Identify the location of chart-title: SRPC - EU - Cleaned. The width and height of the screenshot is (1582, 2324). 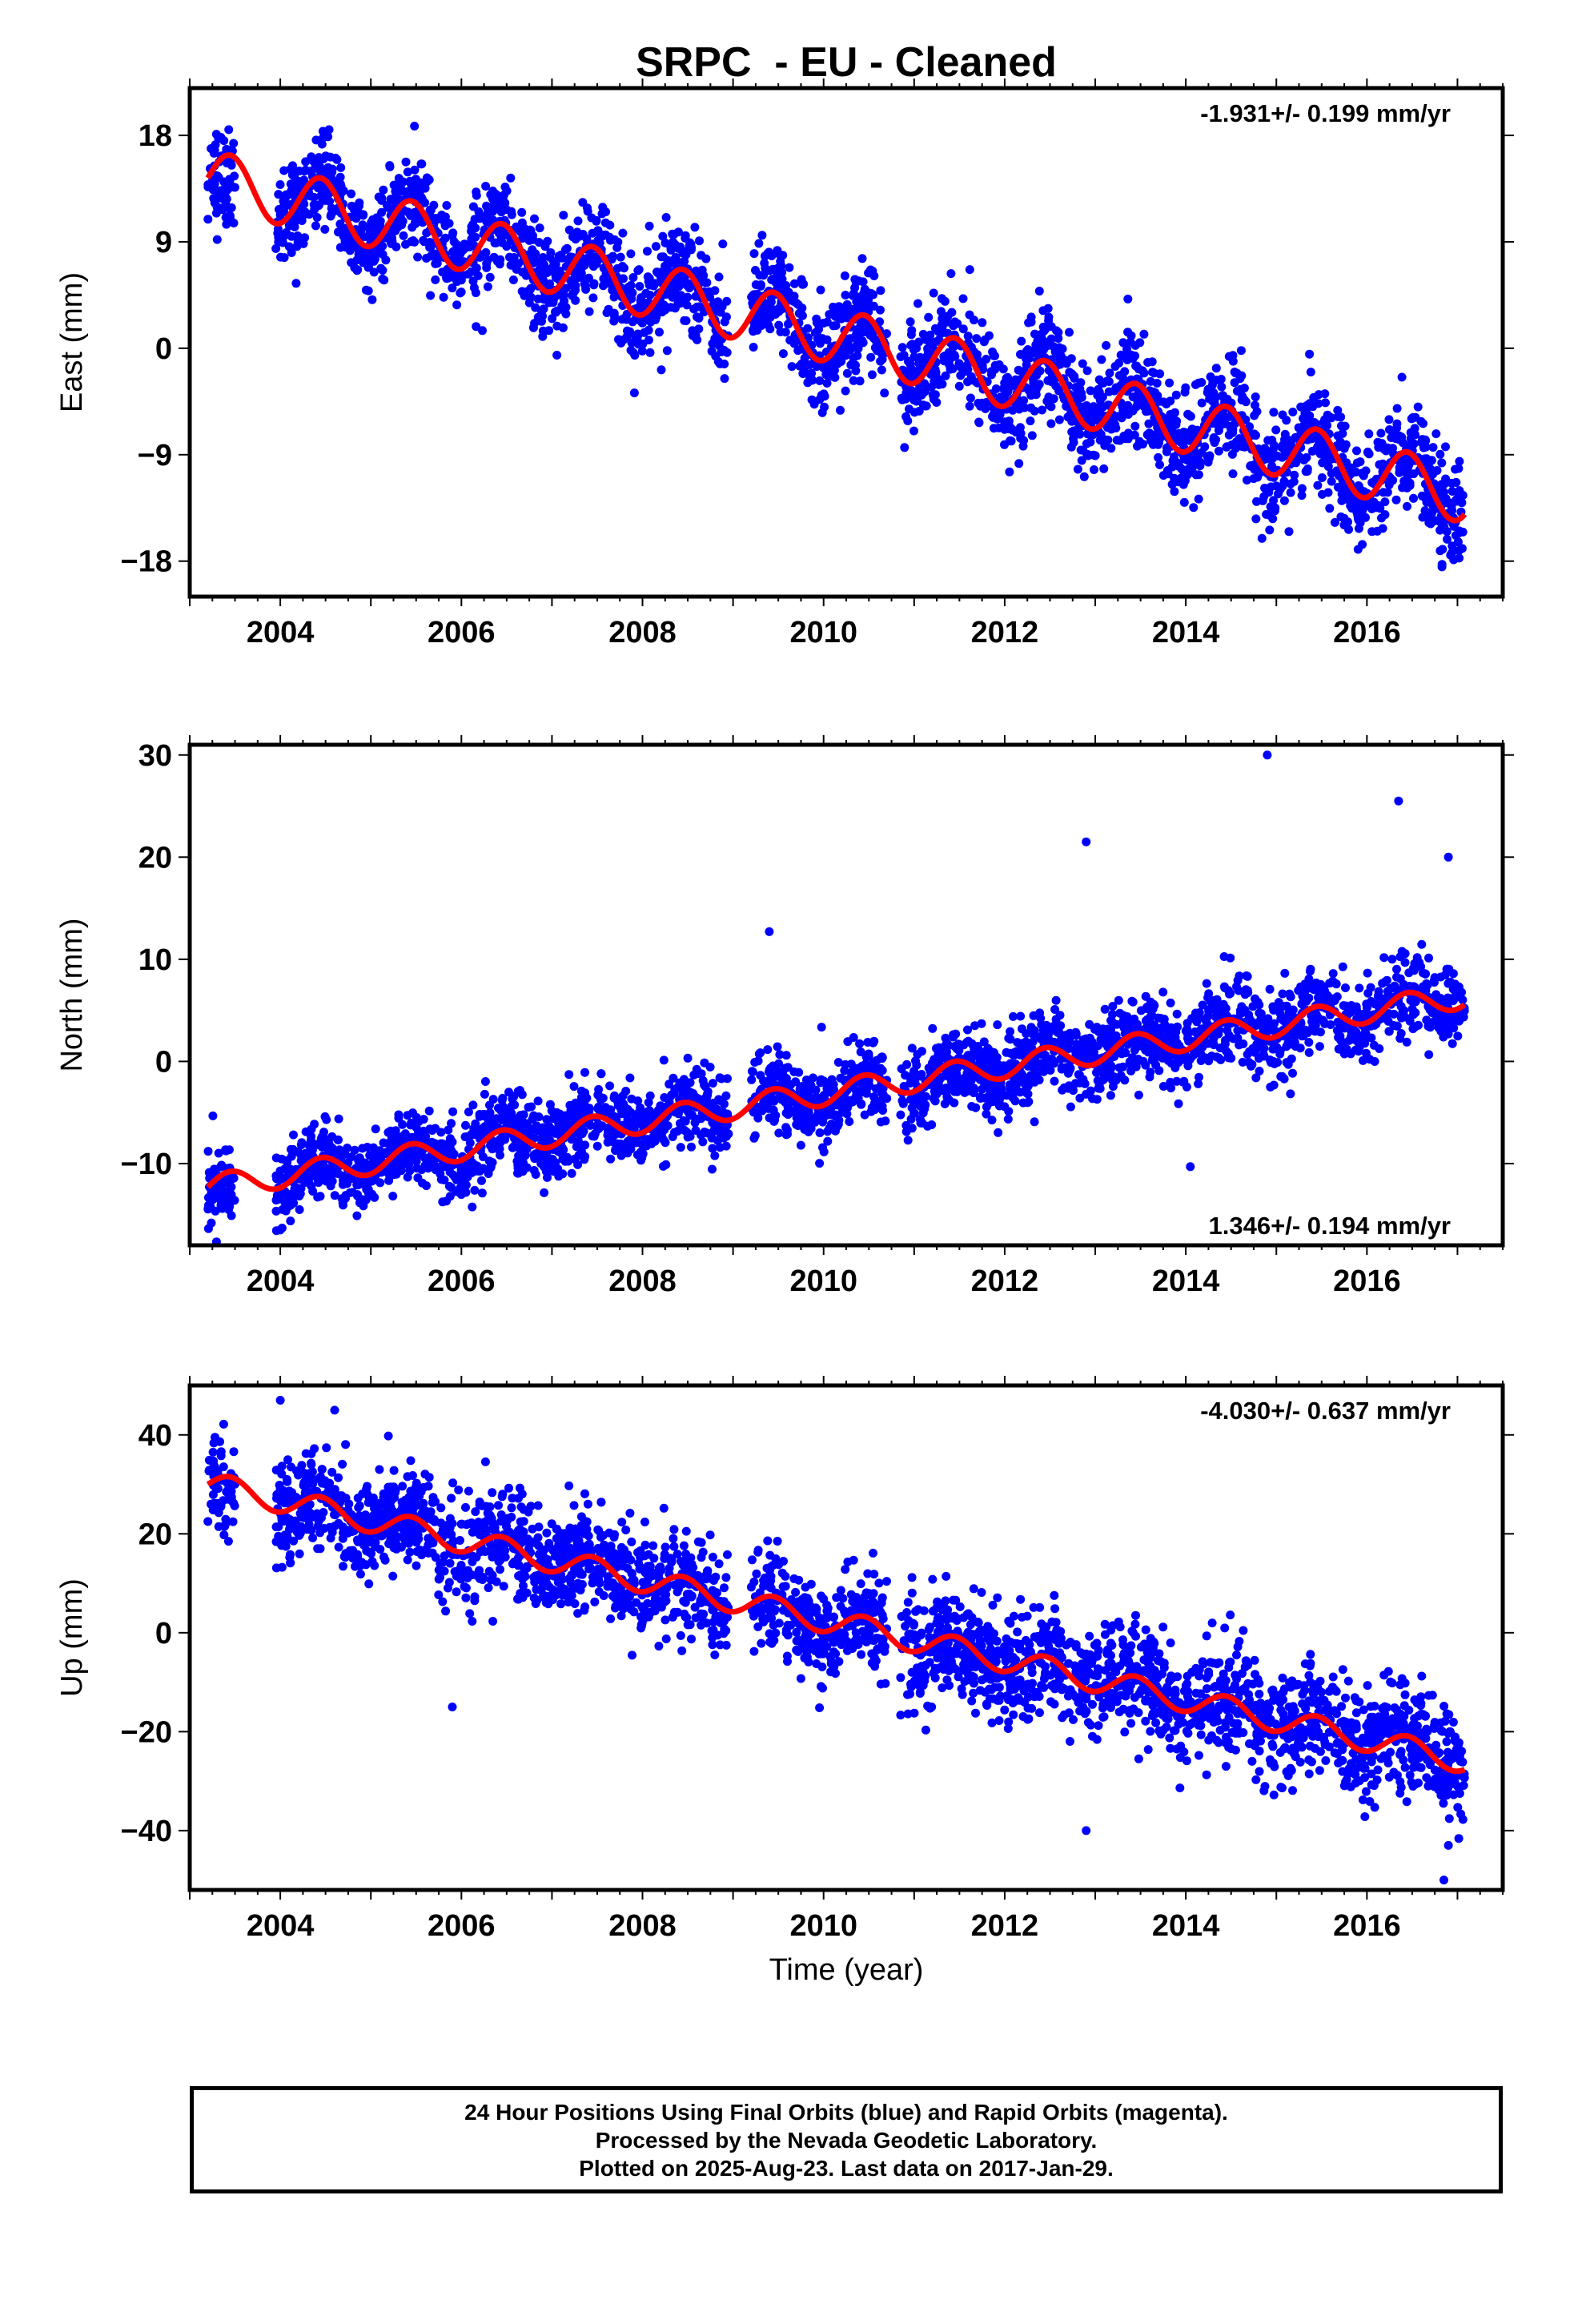
(847, 62).